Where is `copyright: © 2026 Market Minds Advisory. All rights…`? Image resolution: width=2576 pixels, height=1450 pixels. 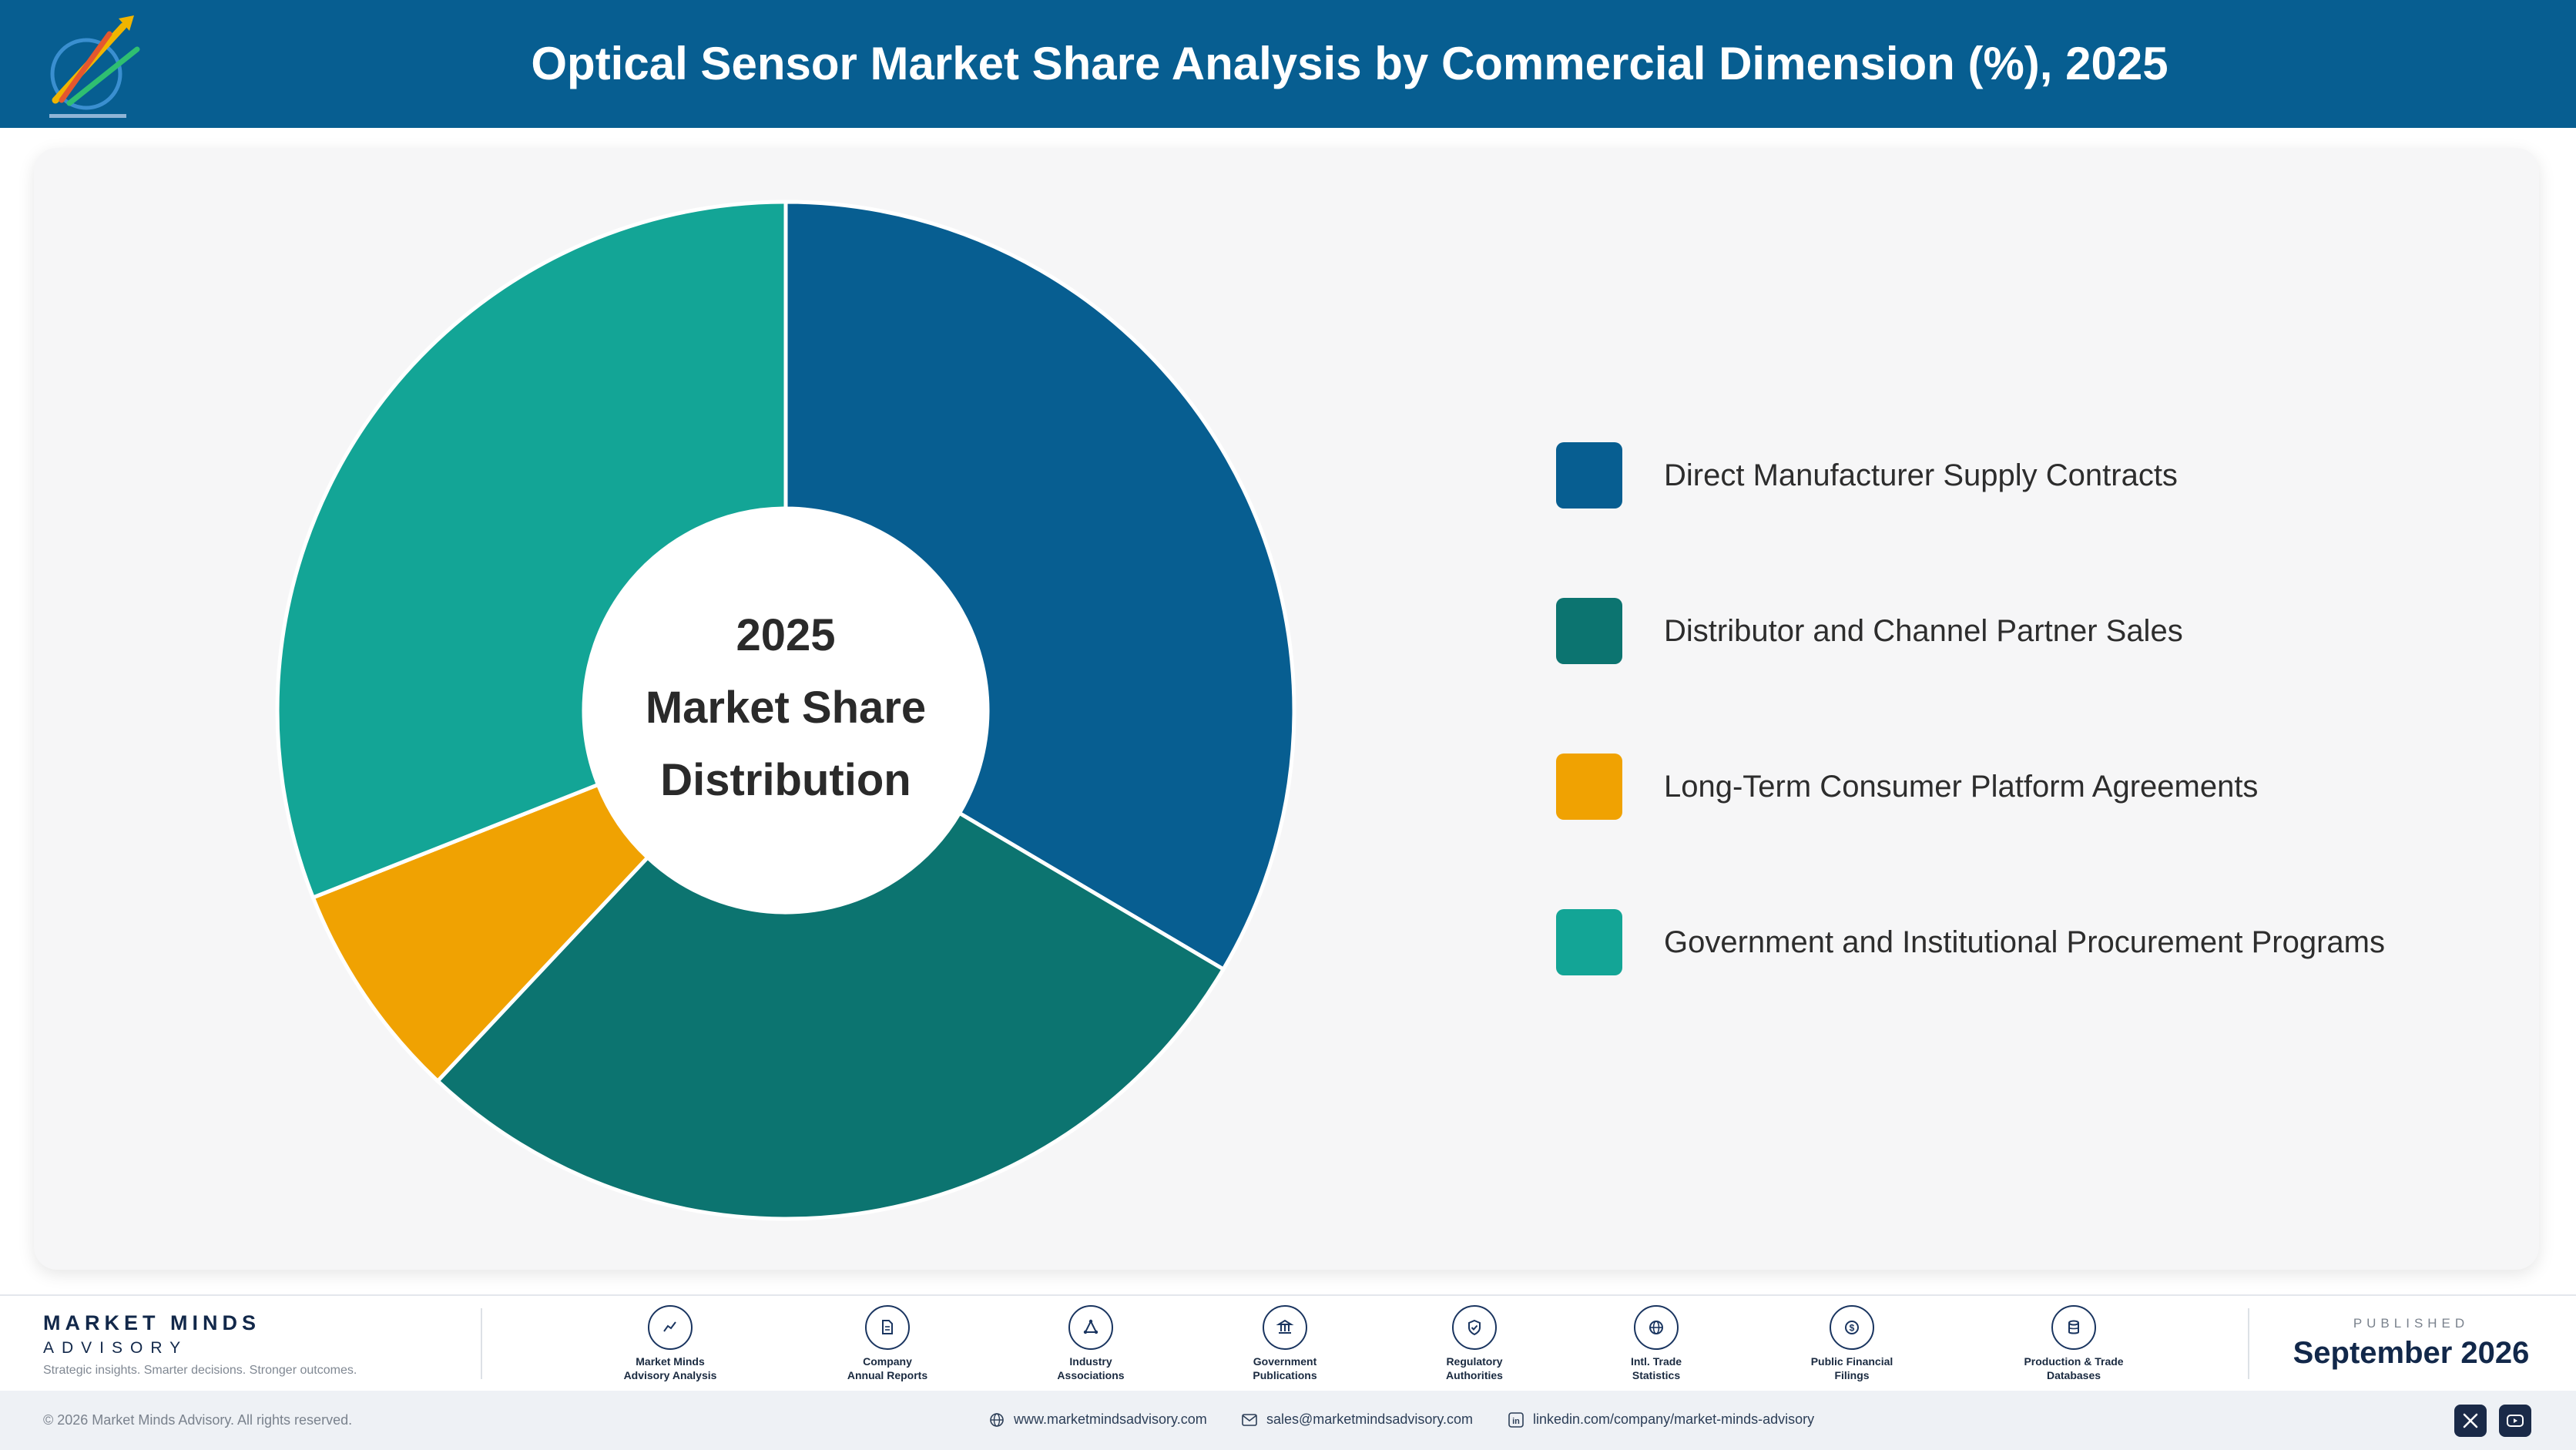
copyright: © 2026 Market Minds Advisory. All rights… is located at coordinates (198, 1420).